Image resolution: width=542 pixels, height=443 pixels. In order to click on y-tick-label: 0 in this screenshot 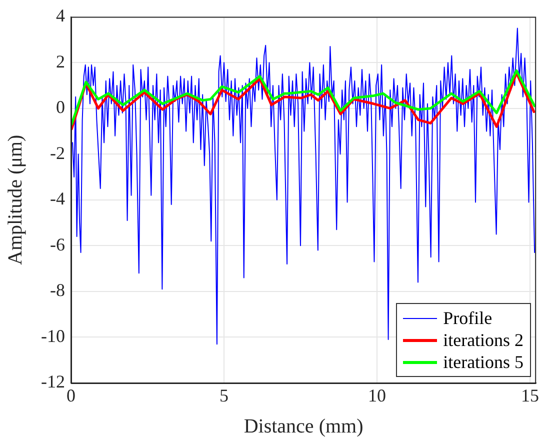, I will do `click(60, 107)`.